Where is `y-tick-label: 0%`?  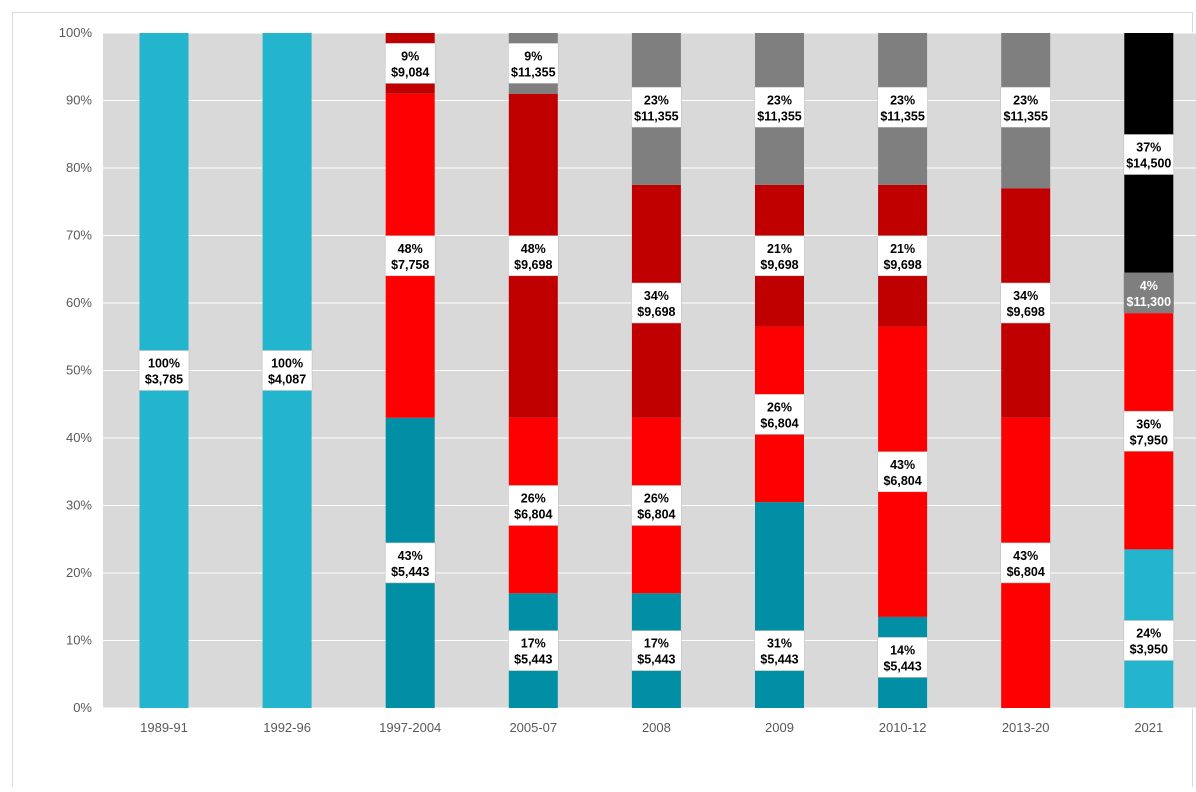 y-tick-label: 0% is located at coordinates (82, 707).